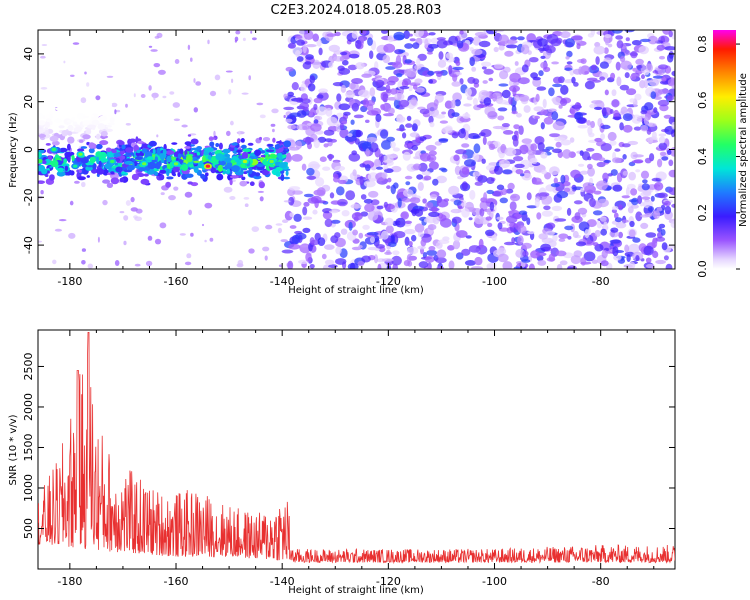  I want to click on x-tick-label: -140, so click(282, 581).